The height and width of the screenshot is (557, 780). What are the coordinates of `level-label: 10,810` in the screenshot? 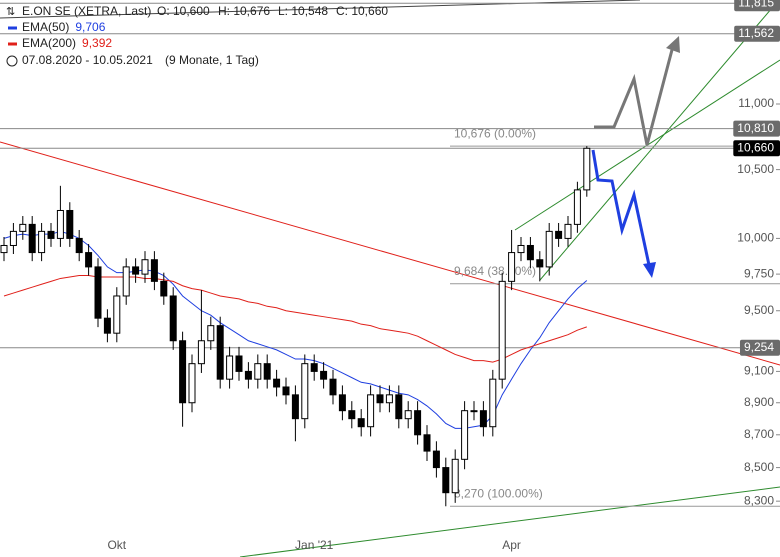 It's located at (755, 128).